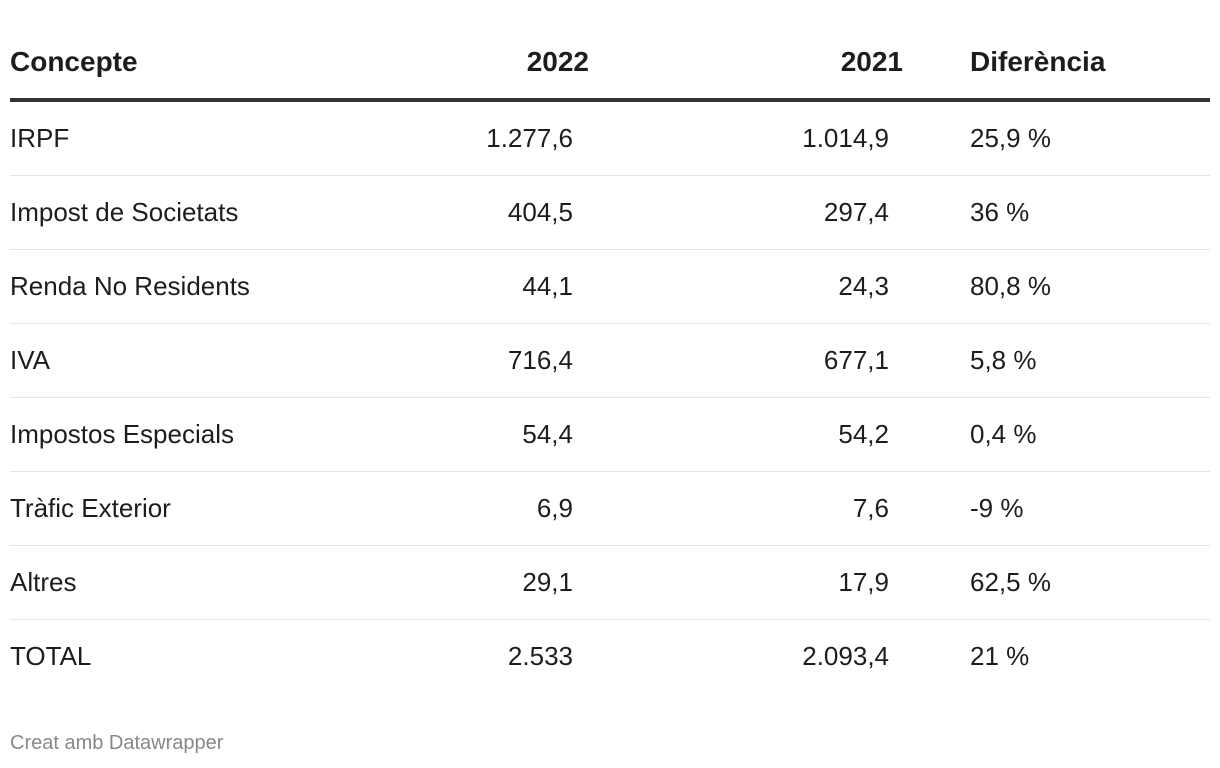 The width and height of the screenshot is (1220, 768). Describe the element at coordinates (509, 360) in the screenshot. I see `table-cell: 716,4` at that location.